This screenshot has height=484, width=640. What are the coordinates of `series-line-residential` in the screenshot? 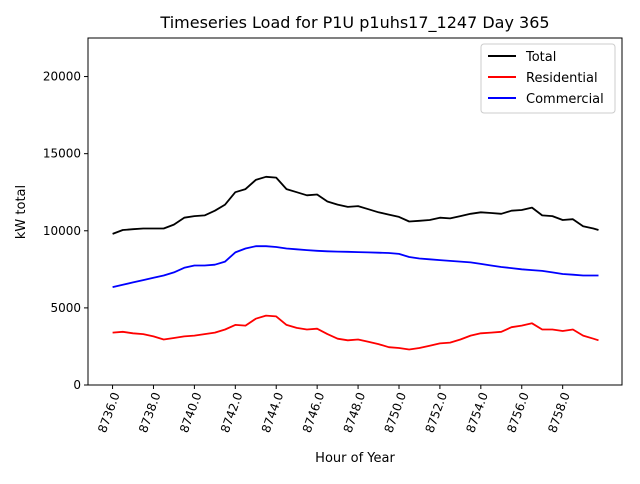 It's located at (355, 332).